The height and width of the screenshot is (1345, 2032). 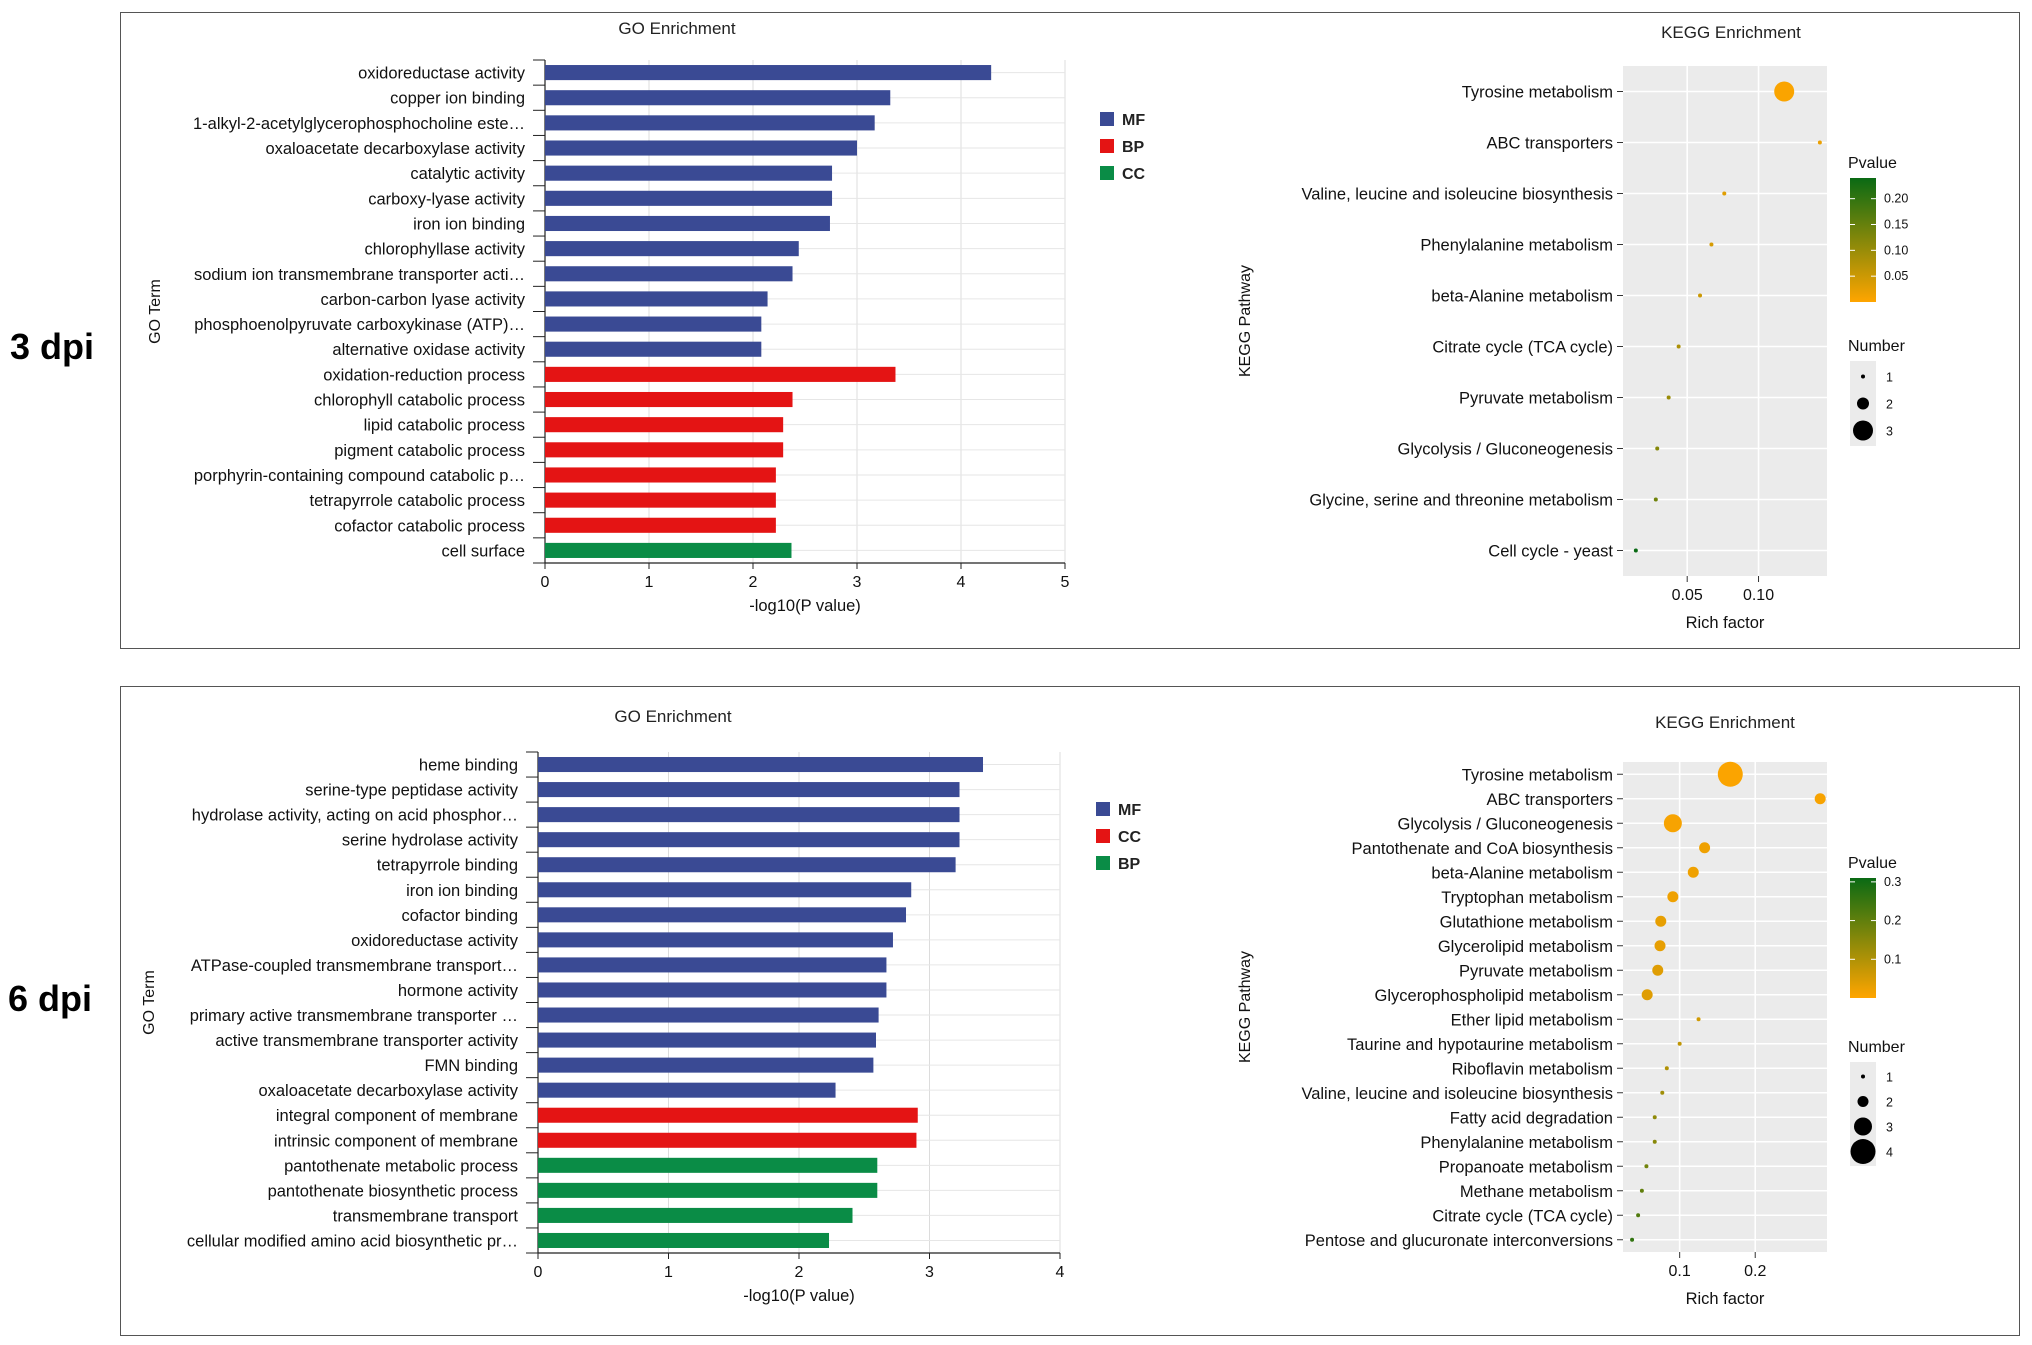 What do you see at coordinates (1526, 922) in the screenshot?
I see `kegg-6dpi-category-label: Glutathione metabolism` at bounding box center [1526, 922].